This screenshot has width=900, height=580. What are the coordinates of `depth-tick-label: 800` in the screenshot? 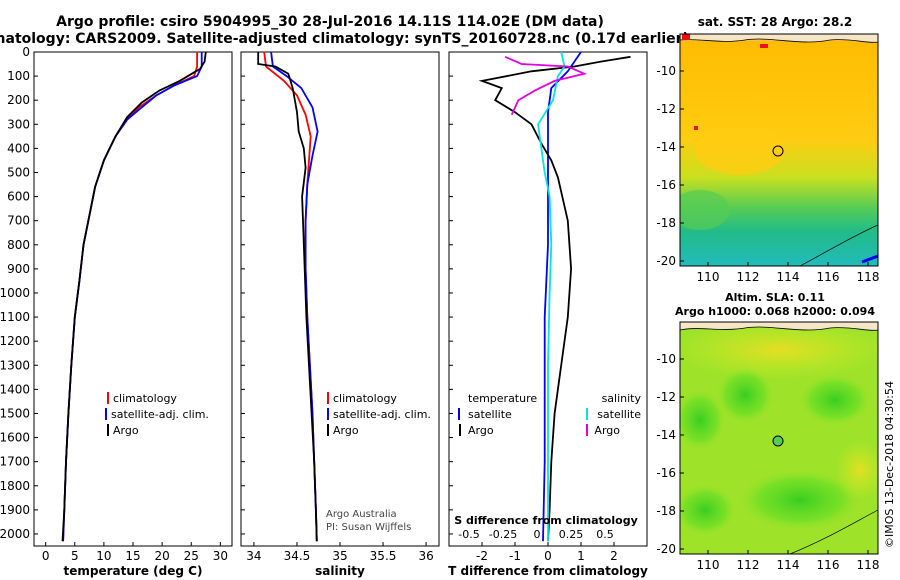 It's located at (18, 245).